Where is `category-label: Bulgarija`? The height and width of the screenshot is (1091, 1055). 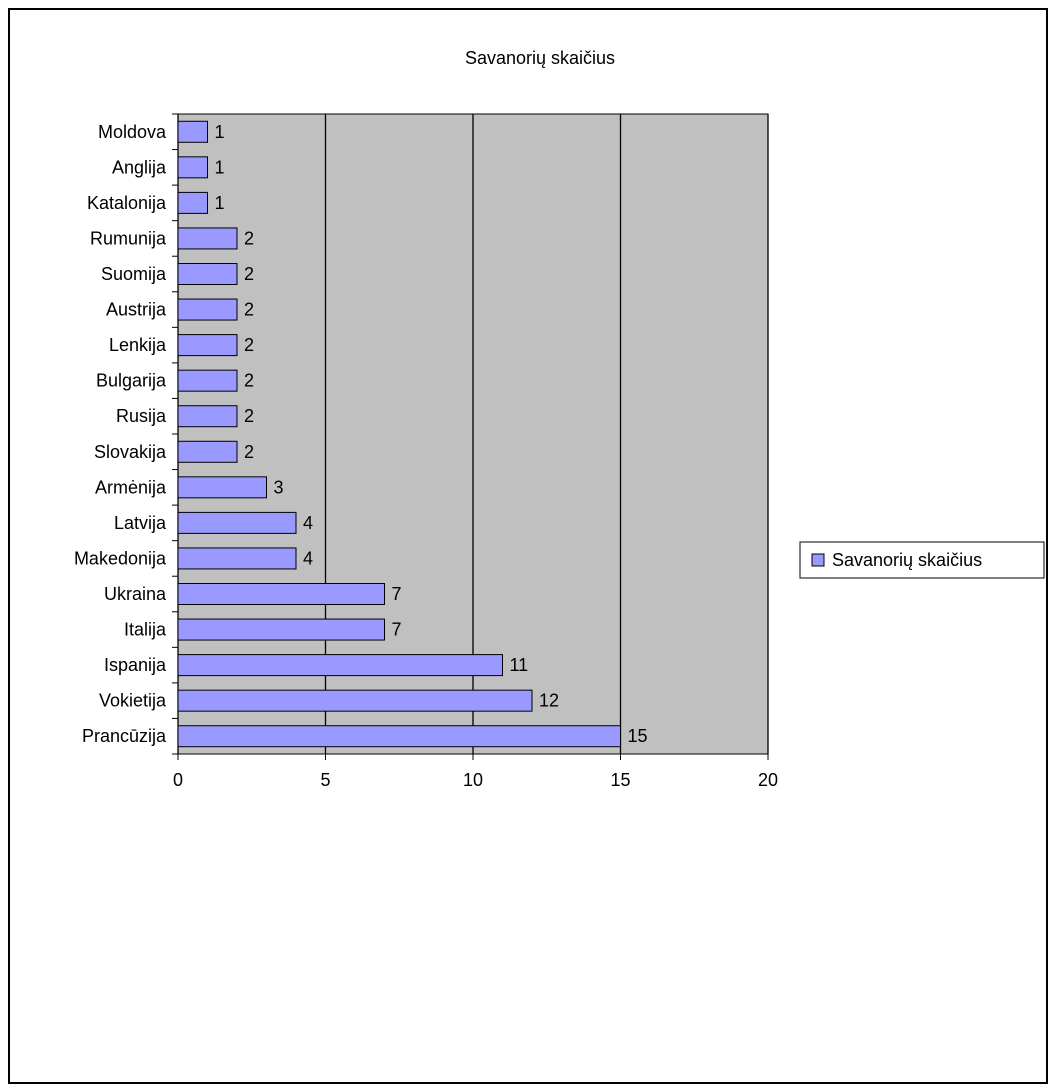
category-label: Bulgarija is located at coordinates (131, 381).